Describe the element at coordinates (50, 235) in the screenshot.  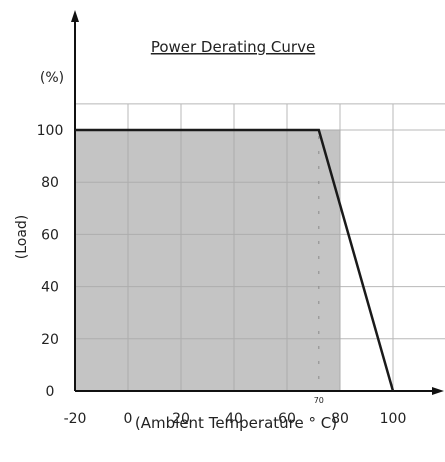
I see `y-tick-label: 60` at that location.